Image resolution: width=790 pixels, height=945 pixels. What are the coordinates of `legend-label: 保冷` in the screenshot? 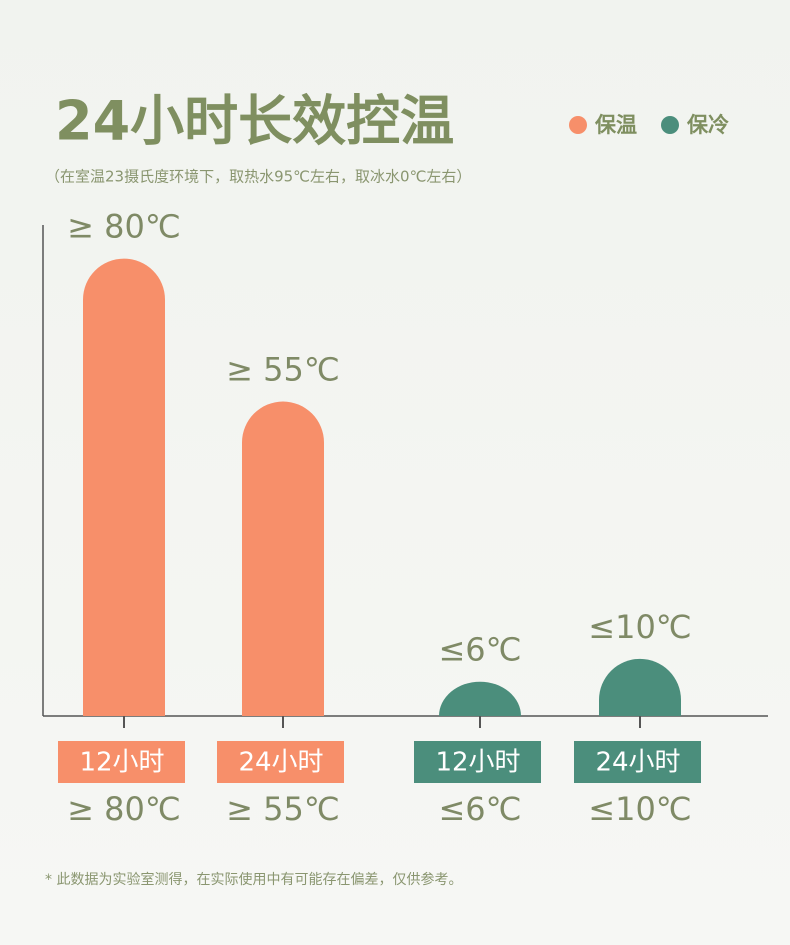 It's located at (707, 125).